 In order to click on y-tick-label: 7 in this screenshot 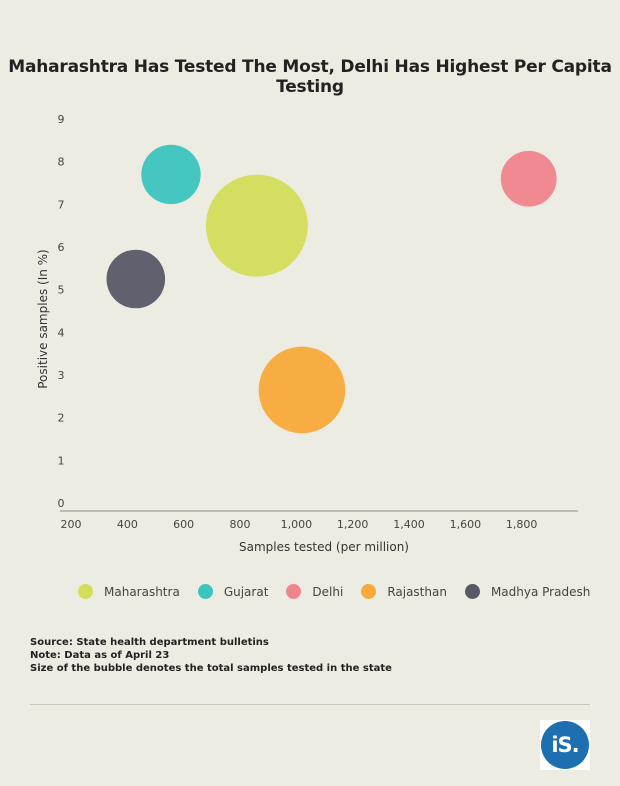, I will do `click(61, 204)`.